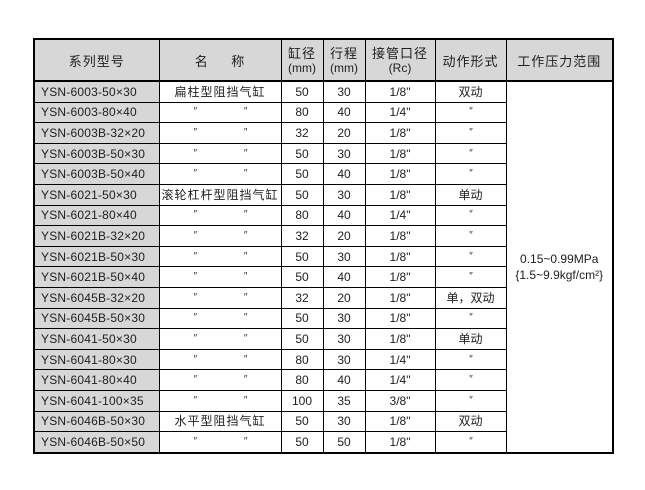 The height and width of the screenshot is (490, 645). Describe the element at coordinates (220, 60) in the screenshot. I see `column-header-name: 名 称` at that location.